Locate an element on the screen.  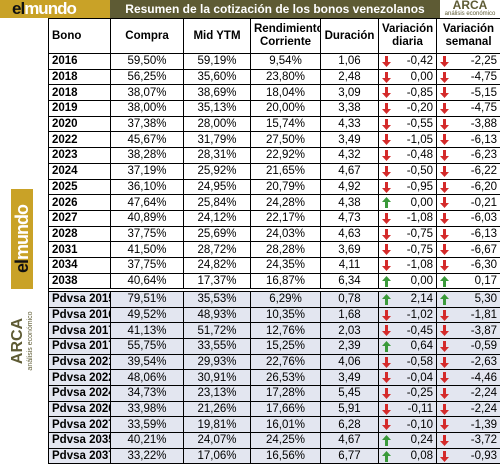
brand-text: el is located at coordinates (22, 267).